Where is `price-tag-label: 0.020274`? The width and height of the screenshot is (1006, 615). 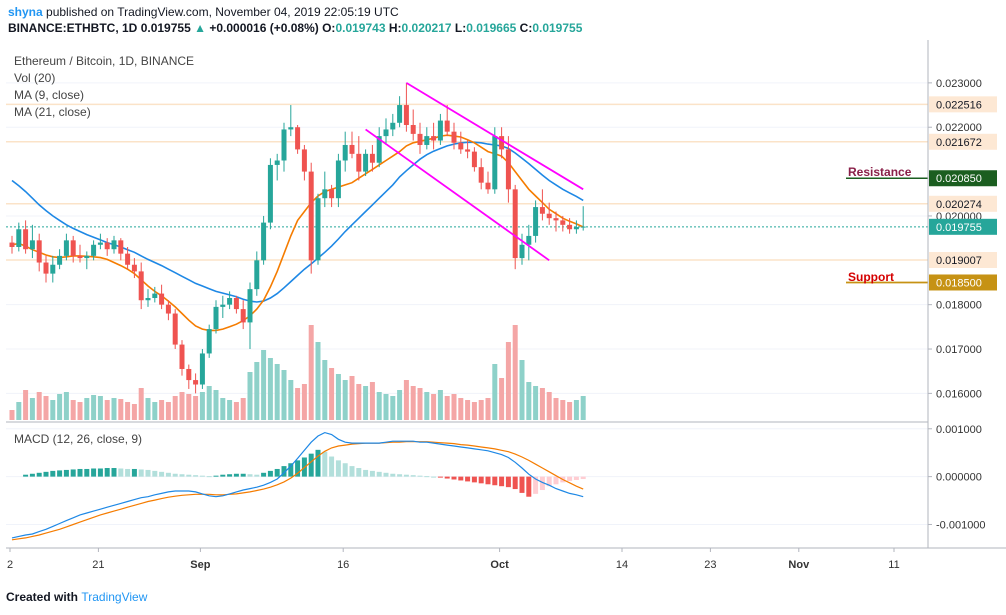
price-tag-label: 0.020274 is located at coordinates (959, 205).